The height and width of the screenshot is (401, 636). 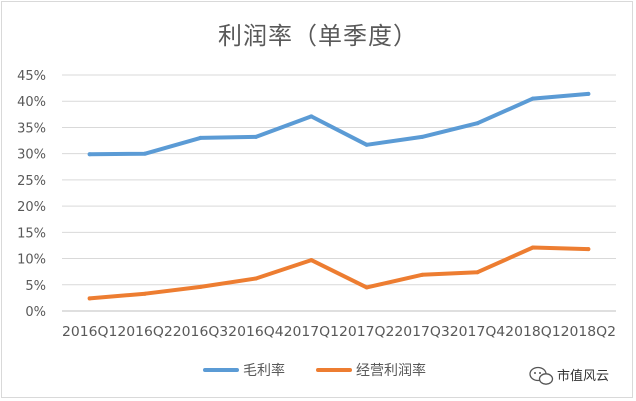 I want to click on y-tick-label: 20%, so click(x=31, y=207).